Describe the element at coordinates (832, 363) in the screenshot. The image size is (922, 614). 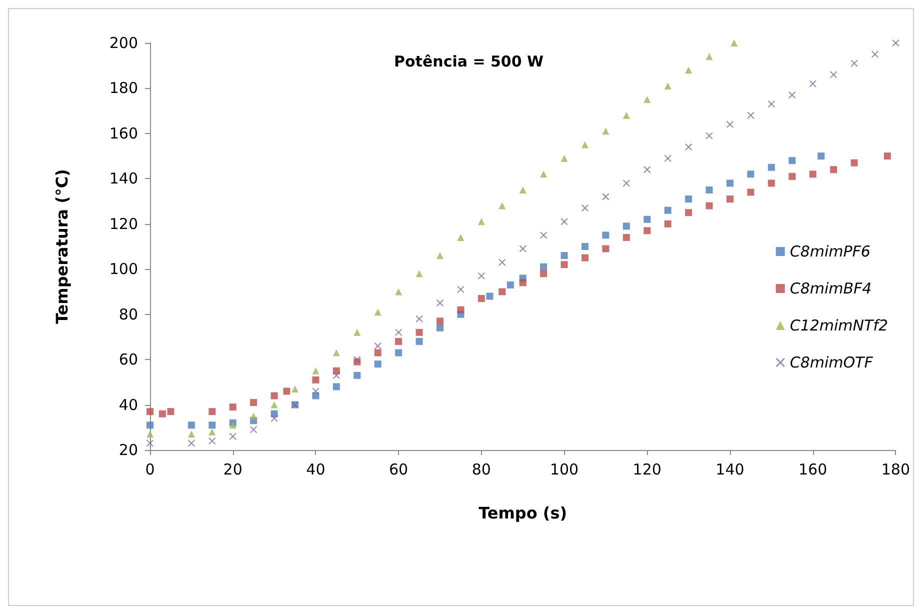
I see `legend-label: C8mimOTF` at that location.